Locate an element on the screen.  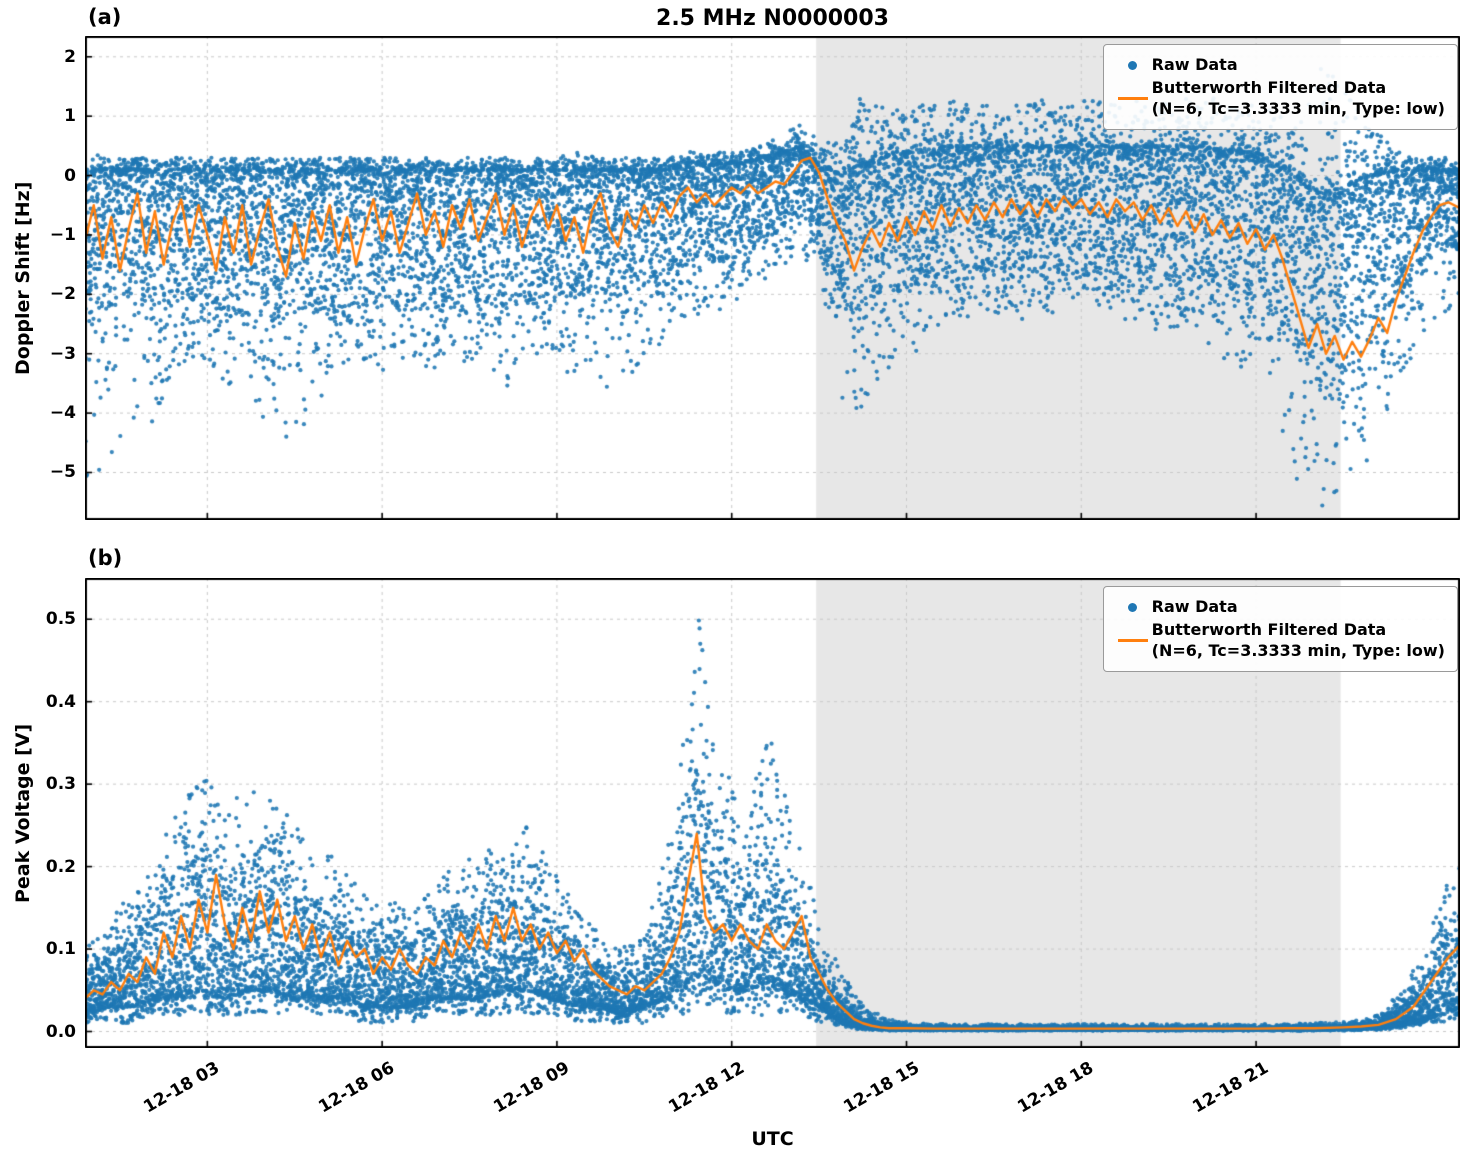
y-tick-label: 0.3 is located at coordinates (60, 784).